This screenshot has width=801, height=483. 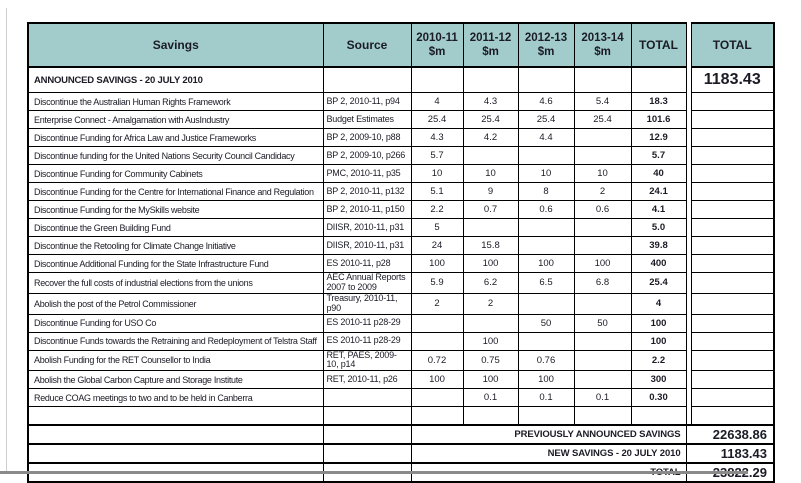 I want to click on year4-cell: 50, so click(x=602, y=323).